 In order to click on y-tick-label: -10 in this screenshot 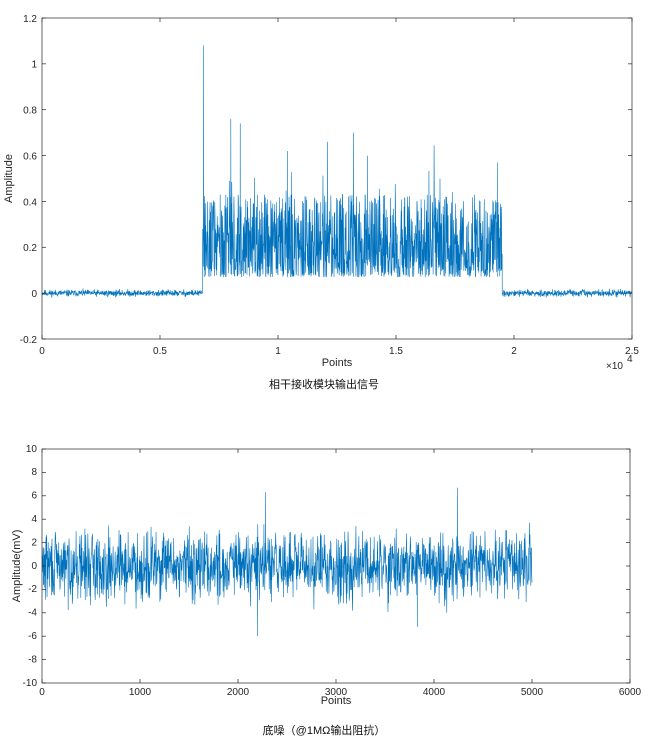, I will do `click(30, 683)`.